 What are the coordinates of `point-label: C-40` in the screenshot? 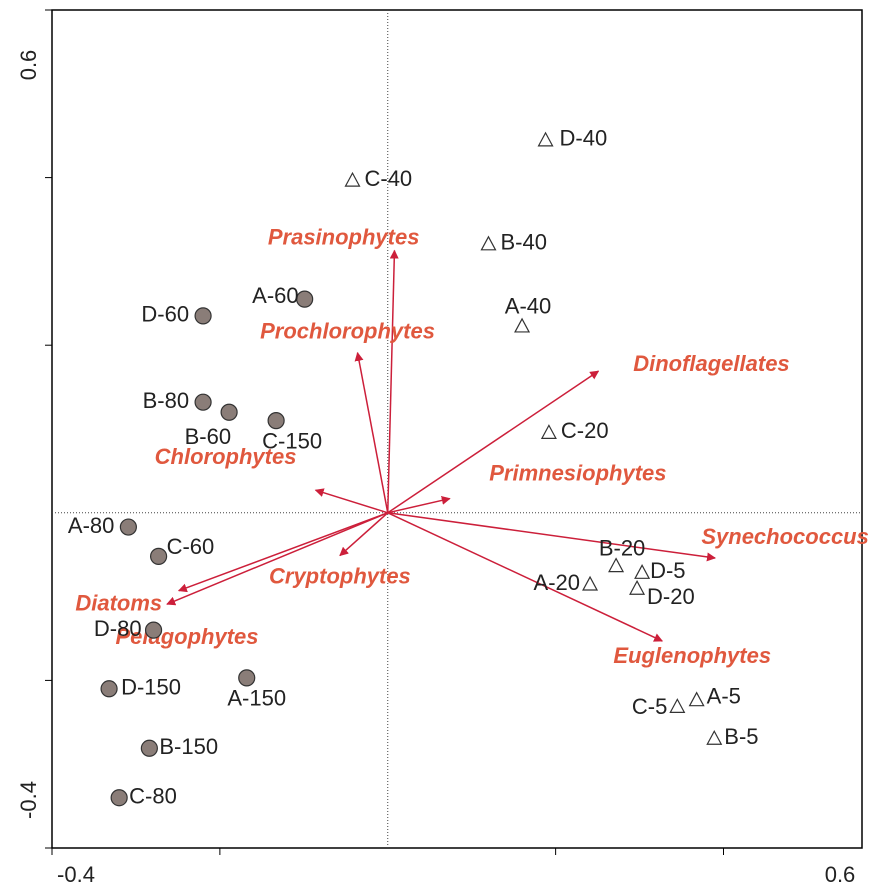 It's located at (388, 178).